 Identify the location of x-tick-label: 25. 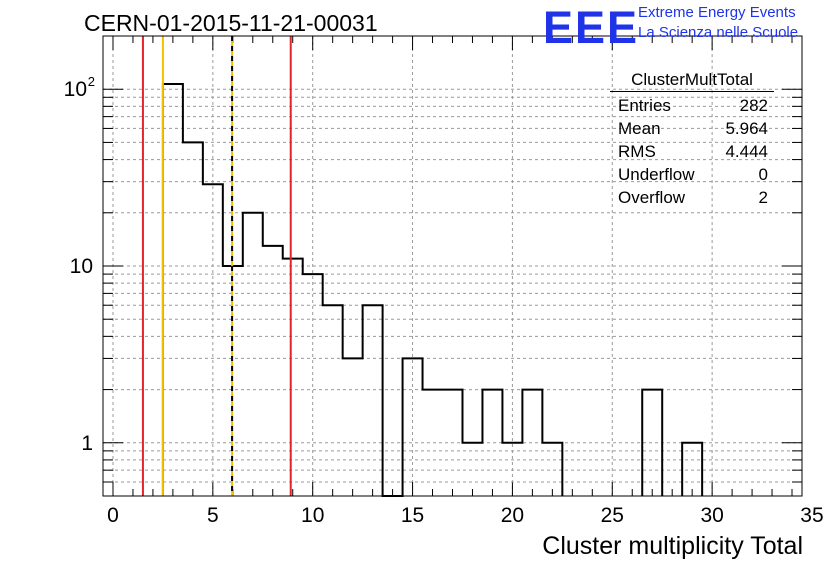
(612, 515).